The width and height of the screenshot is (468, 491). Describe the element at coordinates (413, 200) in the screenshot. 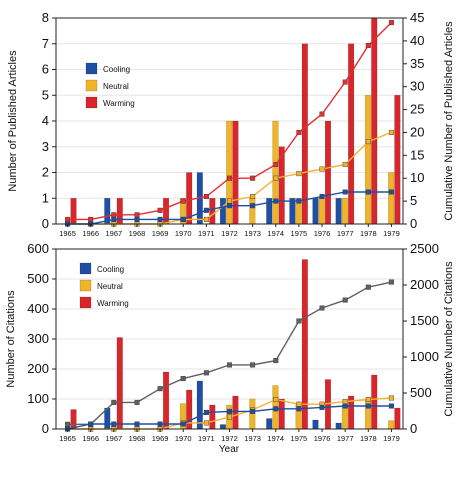

I see `articles-right-tick-label: 5` at that location.